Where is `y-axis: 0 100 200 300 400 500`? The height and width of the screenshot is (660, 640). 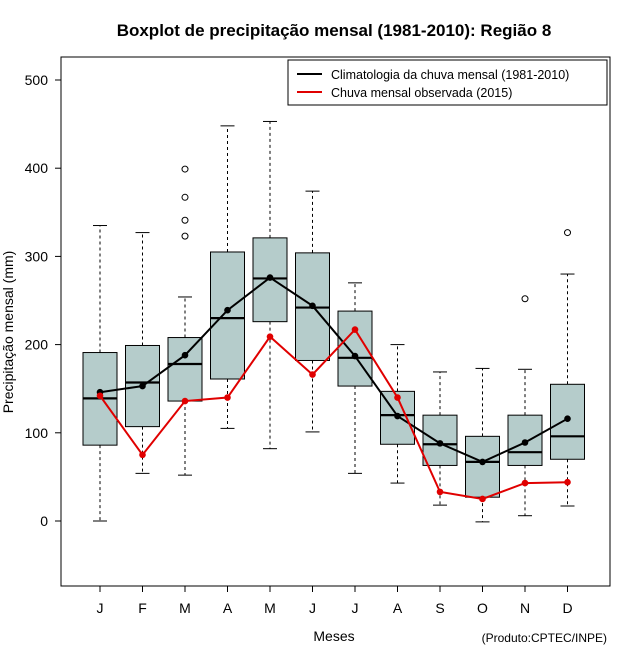
y-axis: 0 100 200 300 400 500 is located at coordinates (43, 300).